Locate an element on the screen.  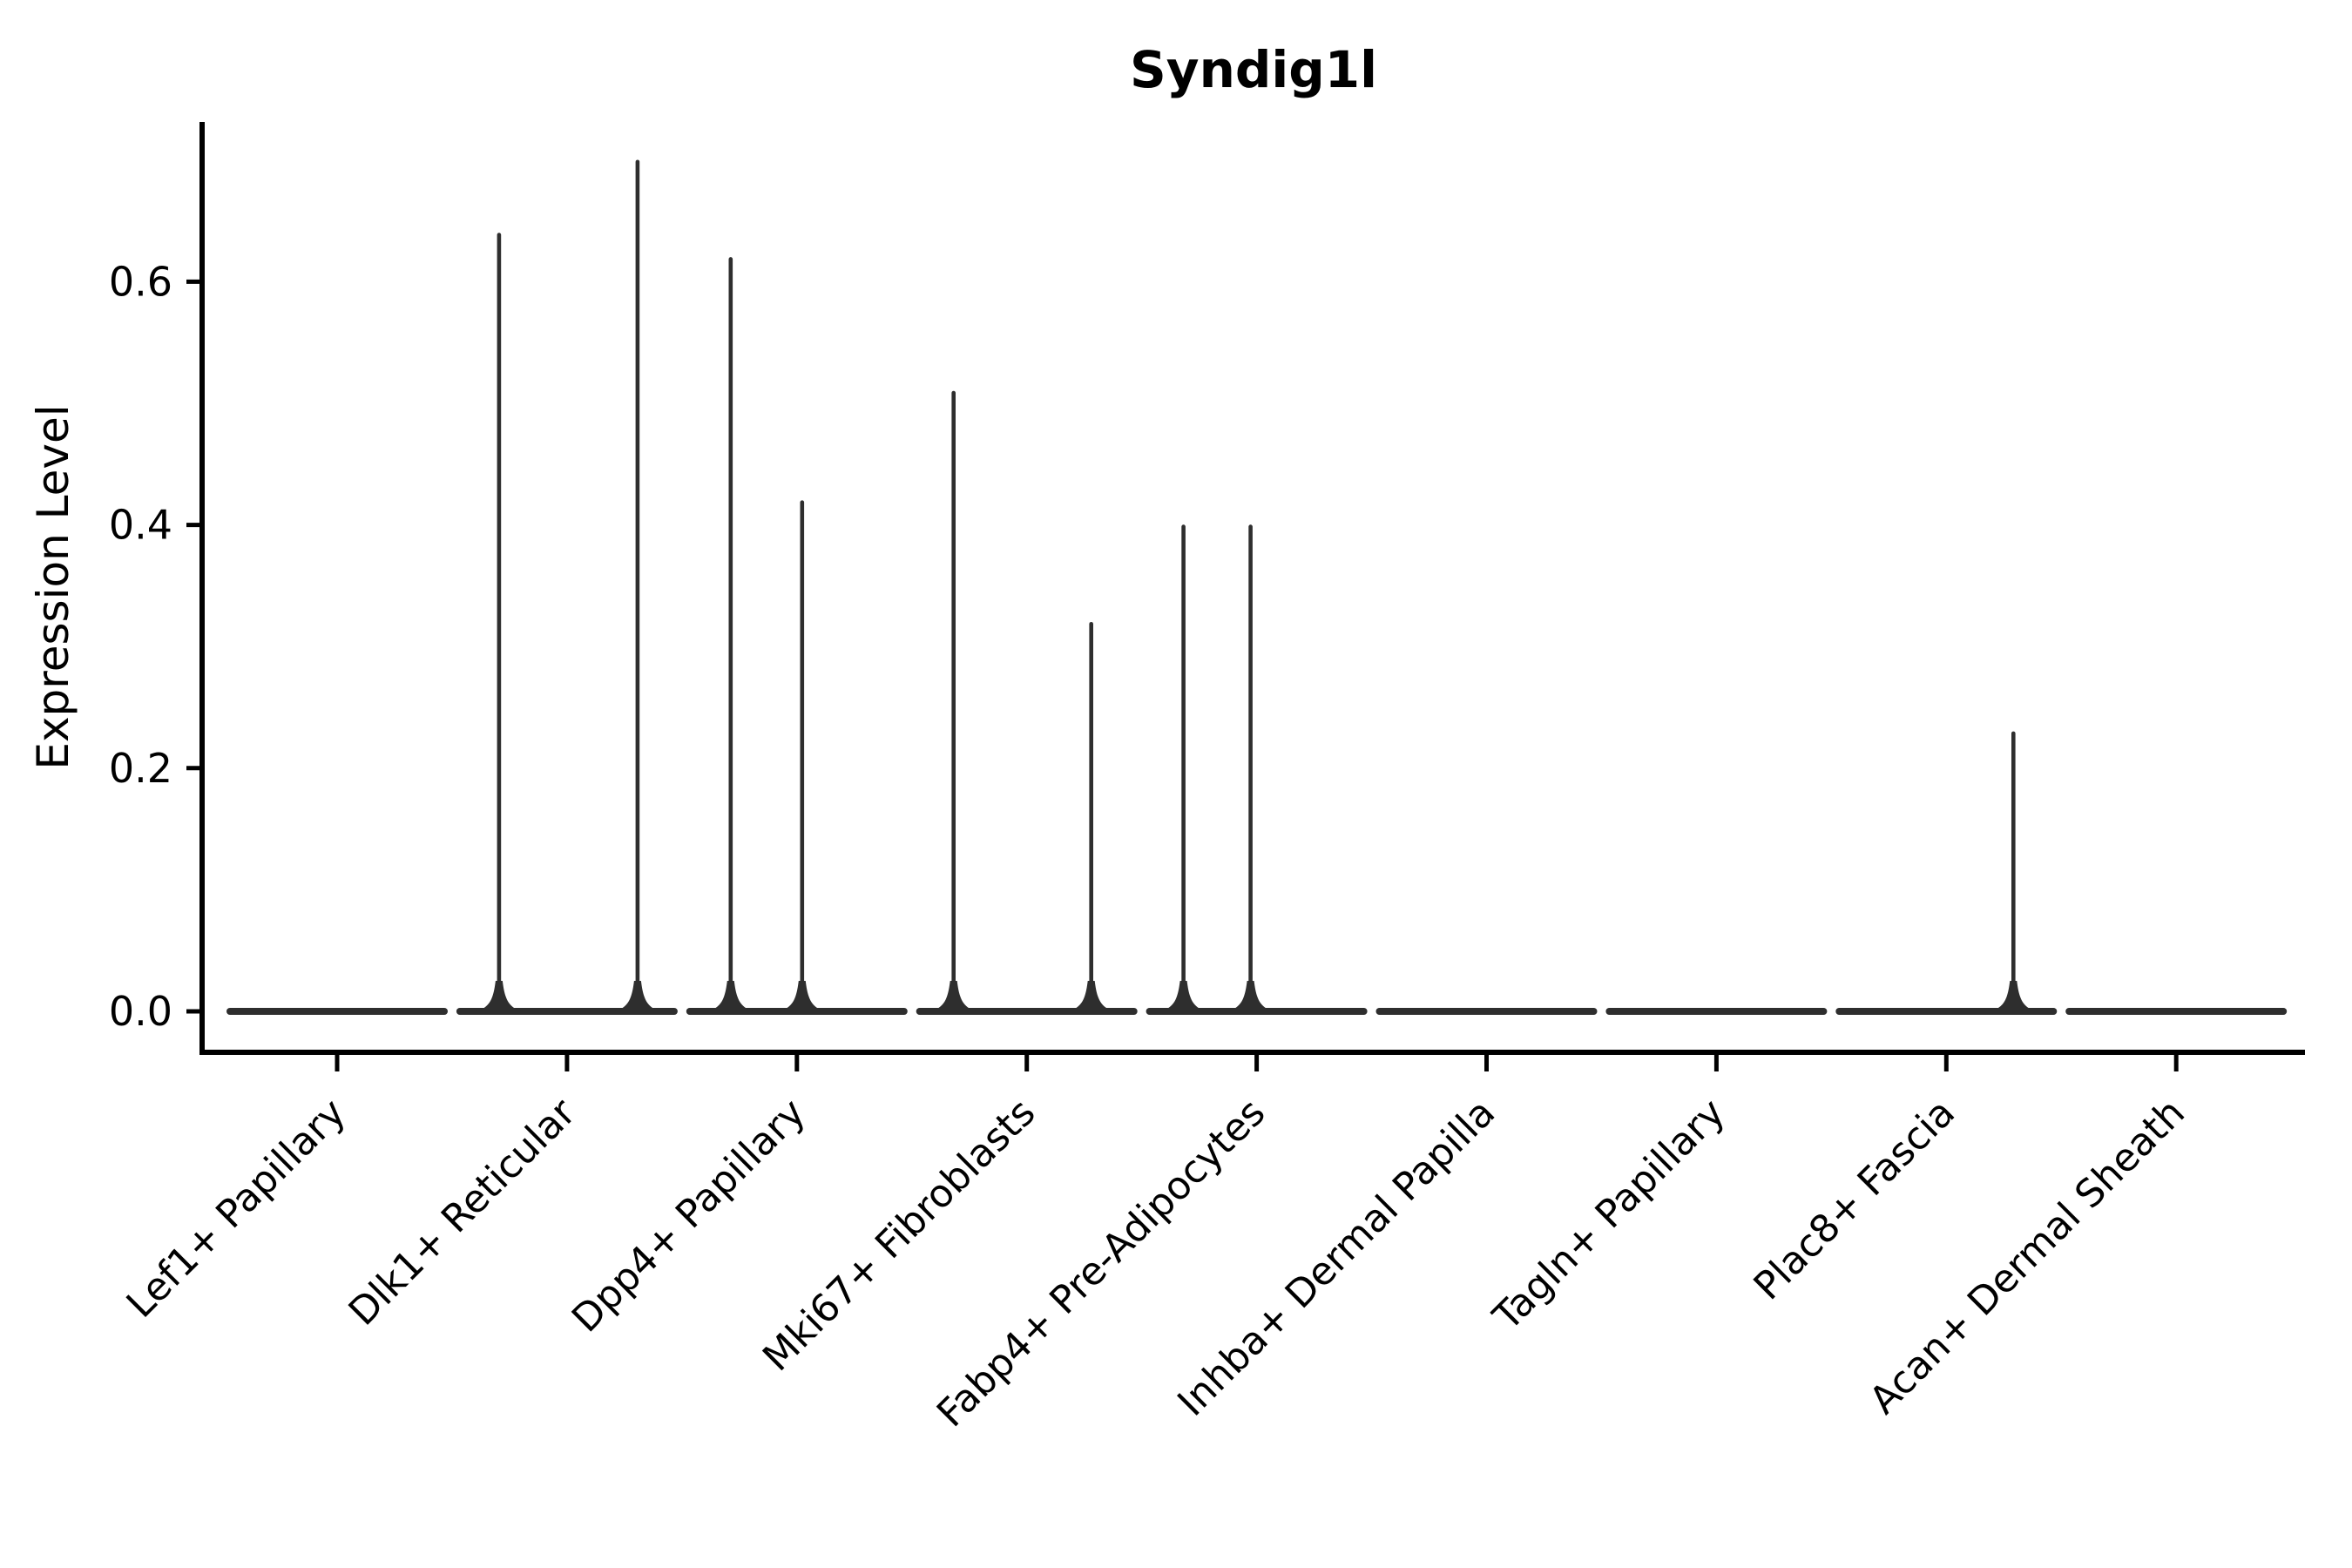
x-tick-label: Tagln+ Papillary is located at coordinates (1609, 1215).